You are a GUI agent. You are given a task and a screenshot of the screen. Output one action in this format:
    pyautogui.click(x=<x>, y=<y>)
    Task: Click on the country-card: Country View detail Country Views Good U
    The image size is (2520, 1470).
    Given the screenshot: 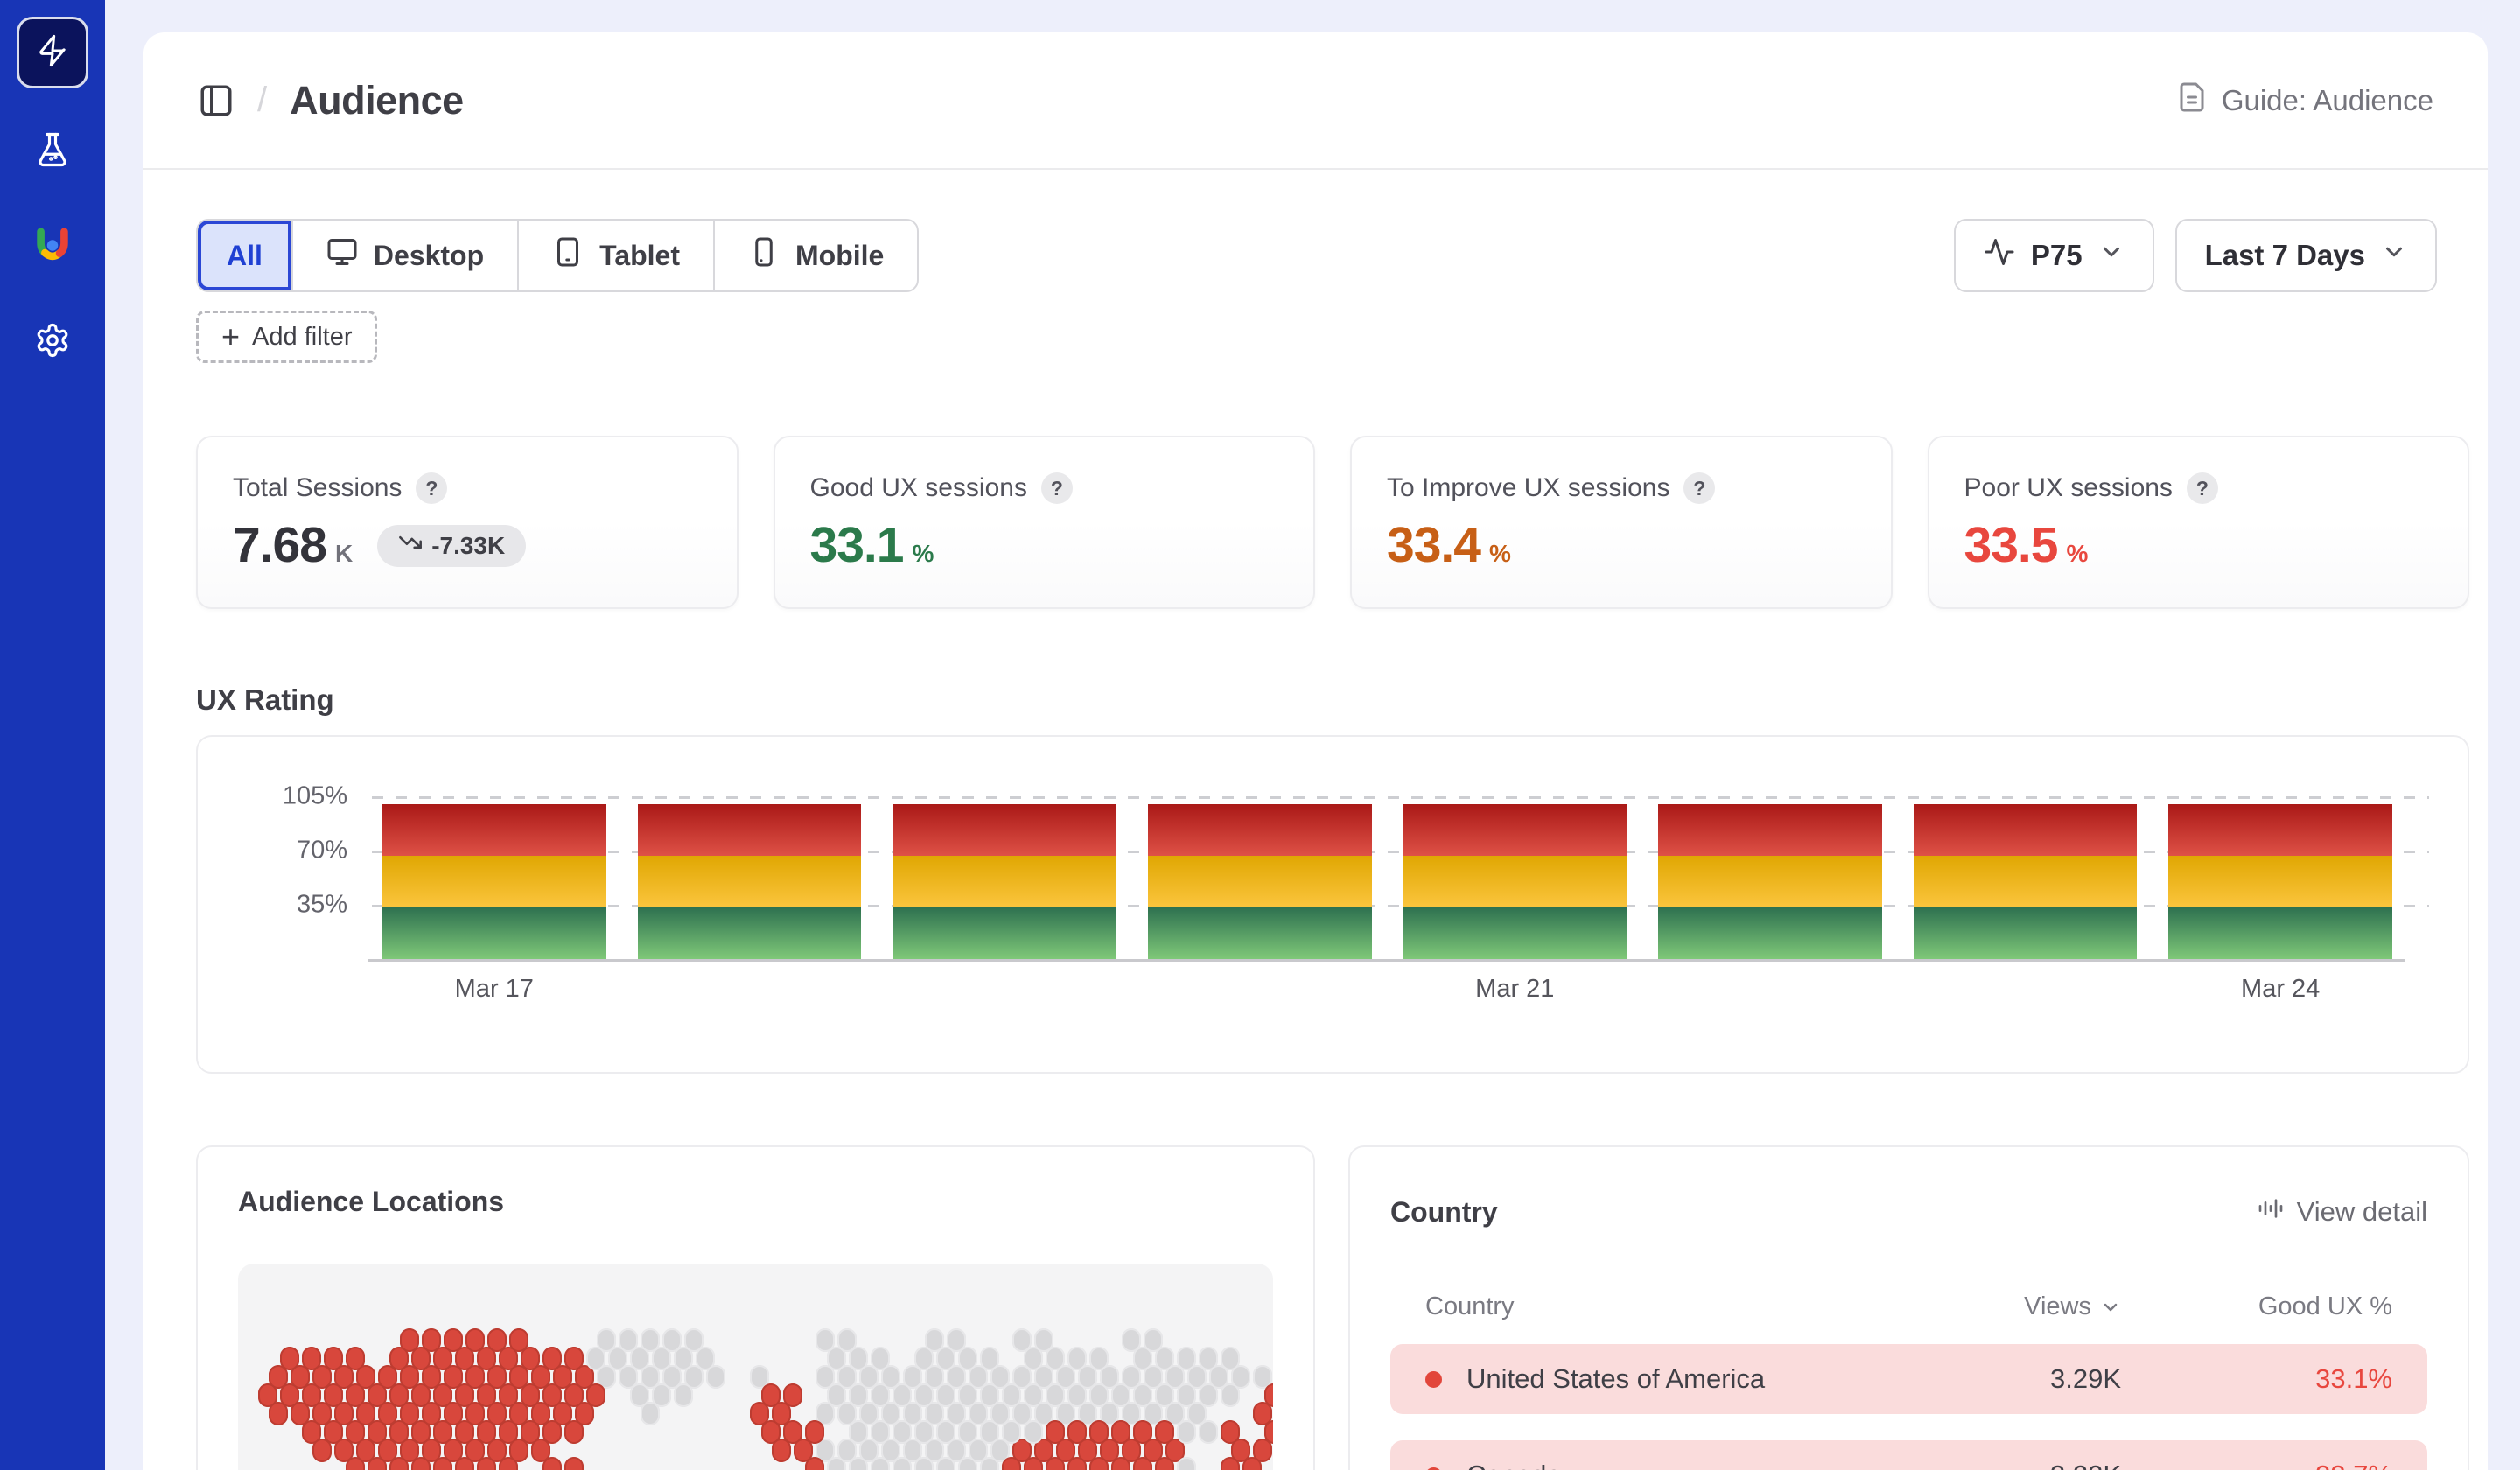 What is the action you would take?
    pyautogui.click(x=1908, y=1307)
    